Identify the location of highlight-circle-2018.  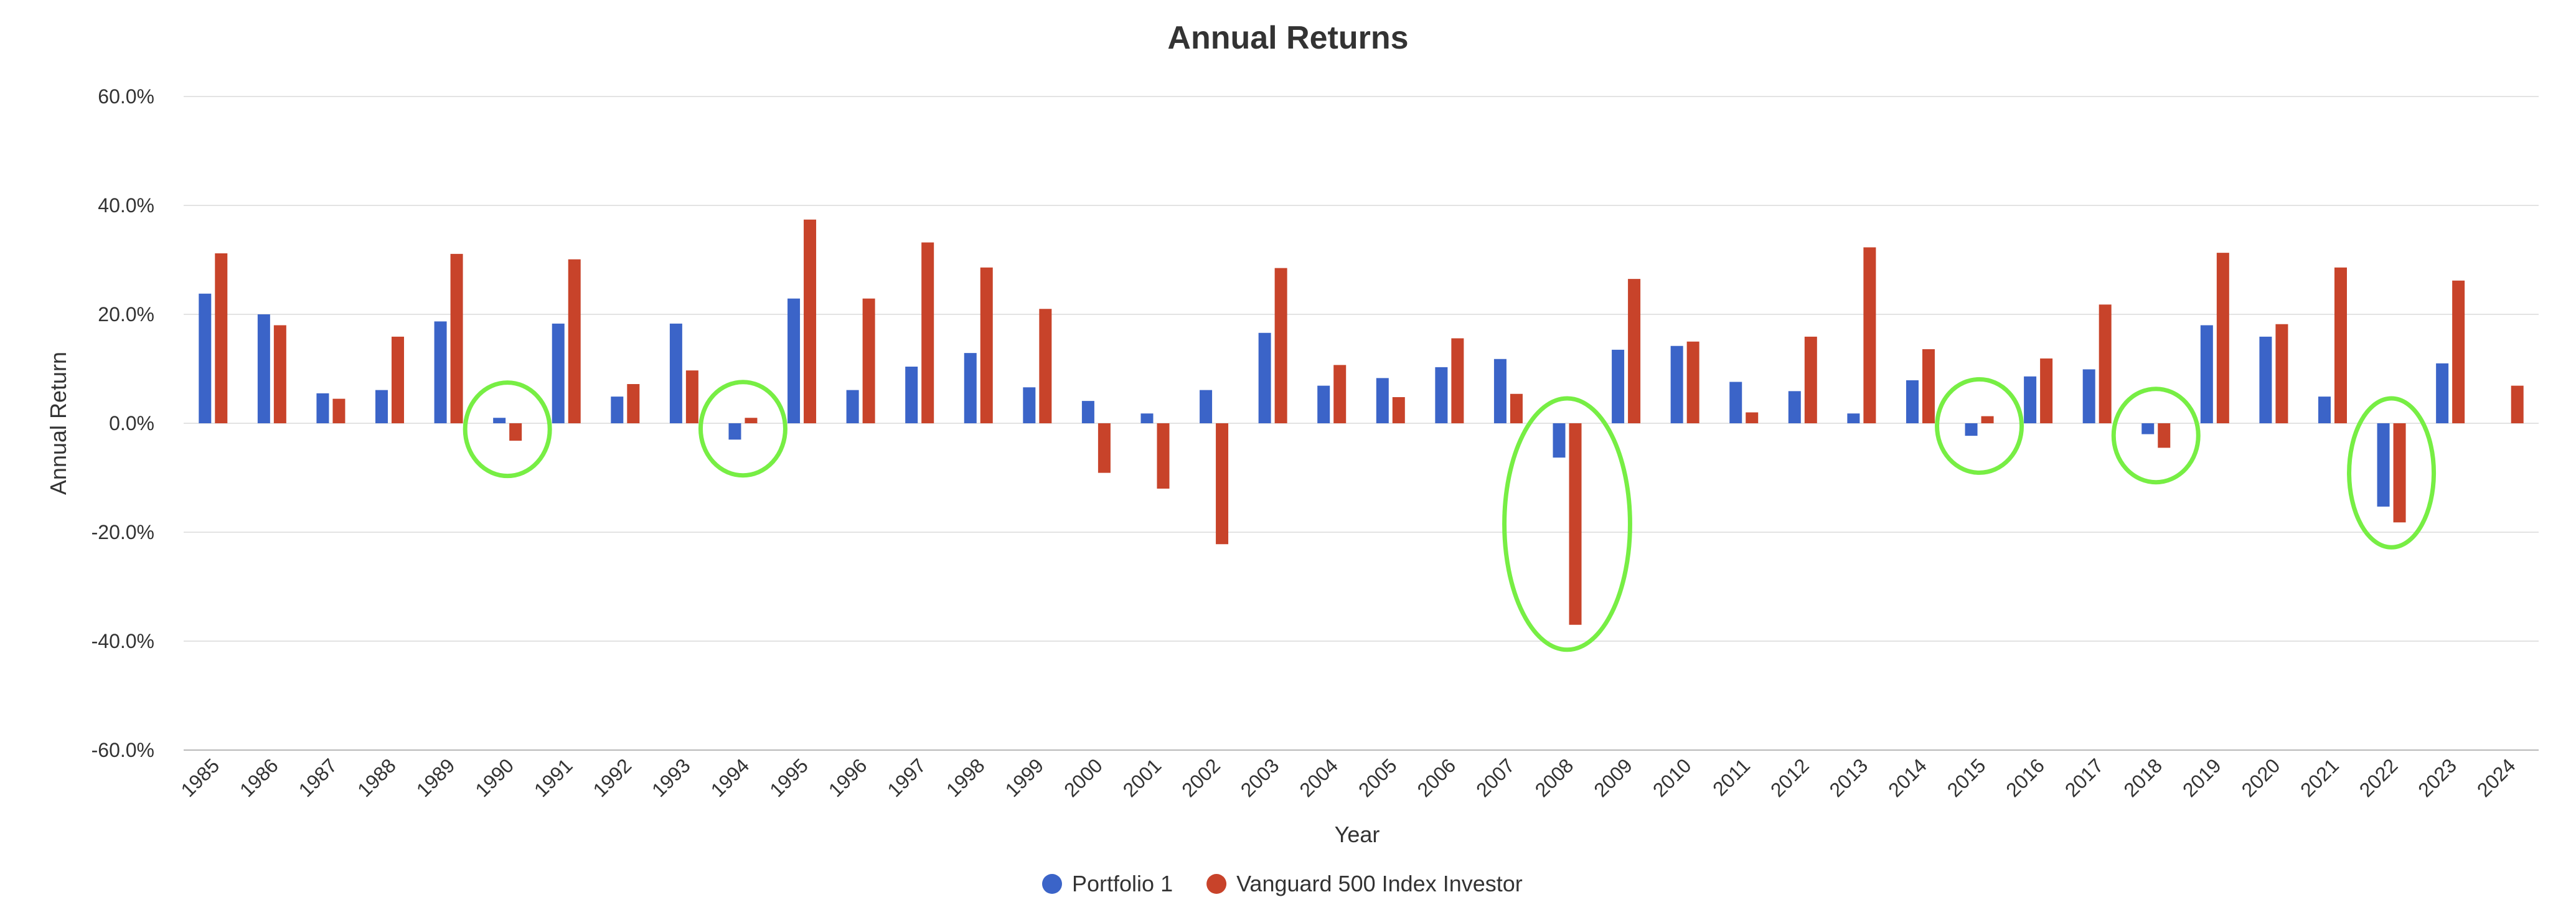
(2156, 436).